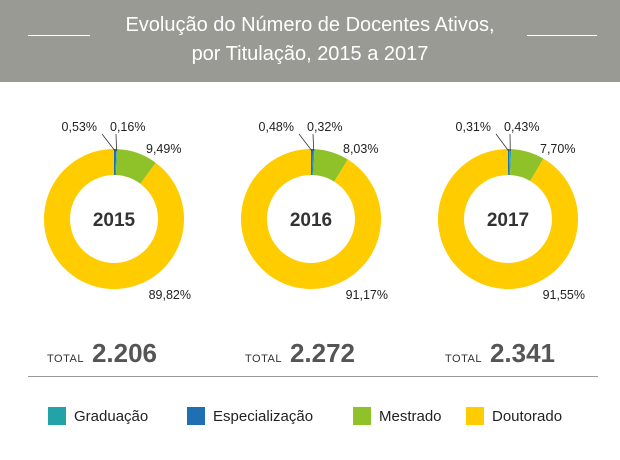 The height and width of the screenshot is (460, 620). I want to click on pct-label-mestrado: 9,49%, so click(163, 149).